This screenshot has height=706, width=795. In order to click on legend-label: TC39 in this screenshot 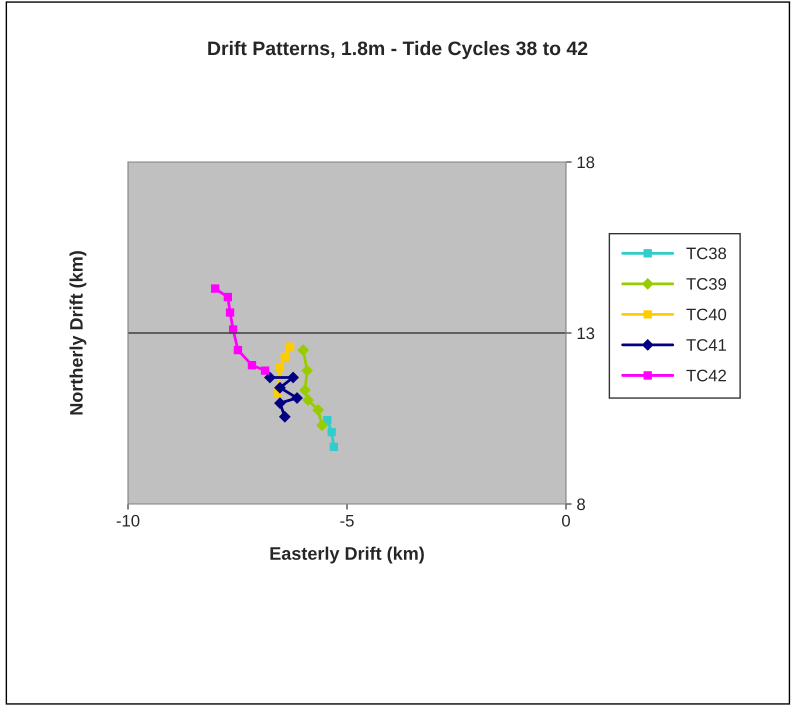, I will do `click(706, 284)`.